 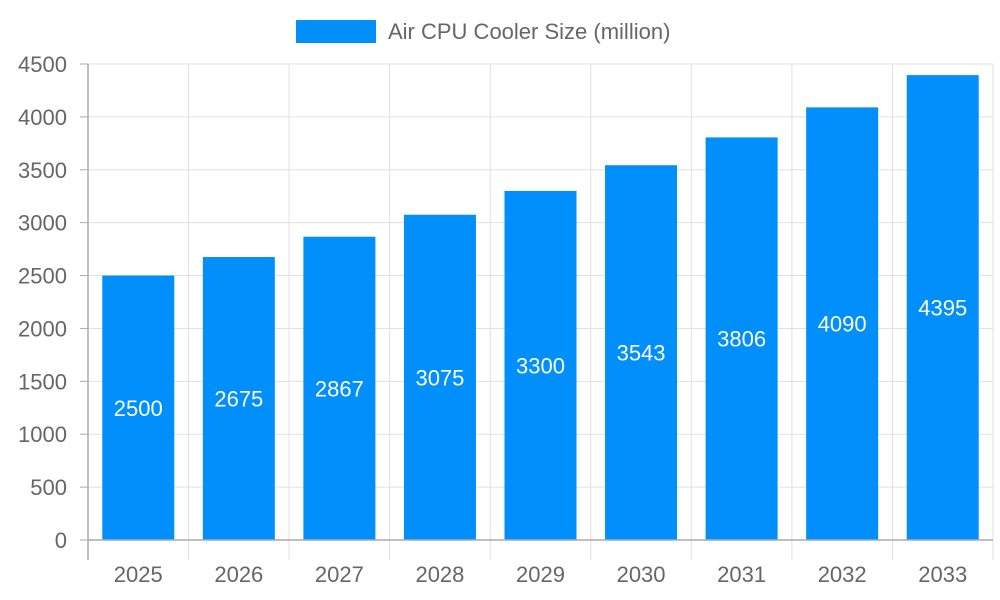 I want to click on y-tick-label: 1500, so click(x=42, y=381).